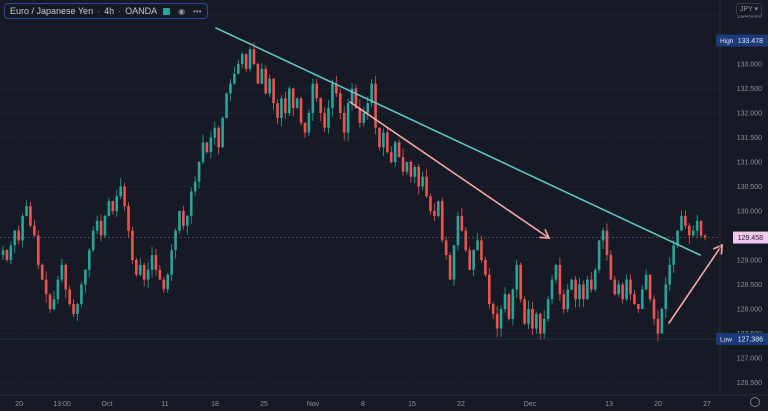 This screenshot has width=768, height=411. Describe the element at coordinates (748, 9) in the screenshot. I see `currency-button: JPY ▾` at that location.